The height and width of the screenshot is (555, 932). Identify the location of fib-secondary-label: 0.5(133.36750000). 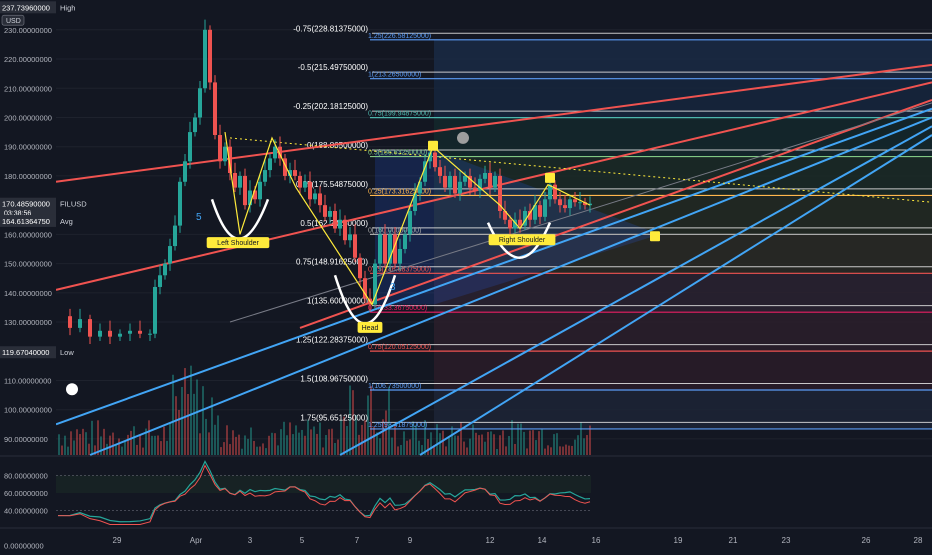
(397, 308).